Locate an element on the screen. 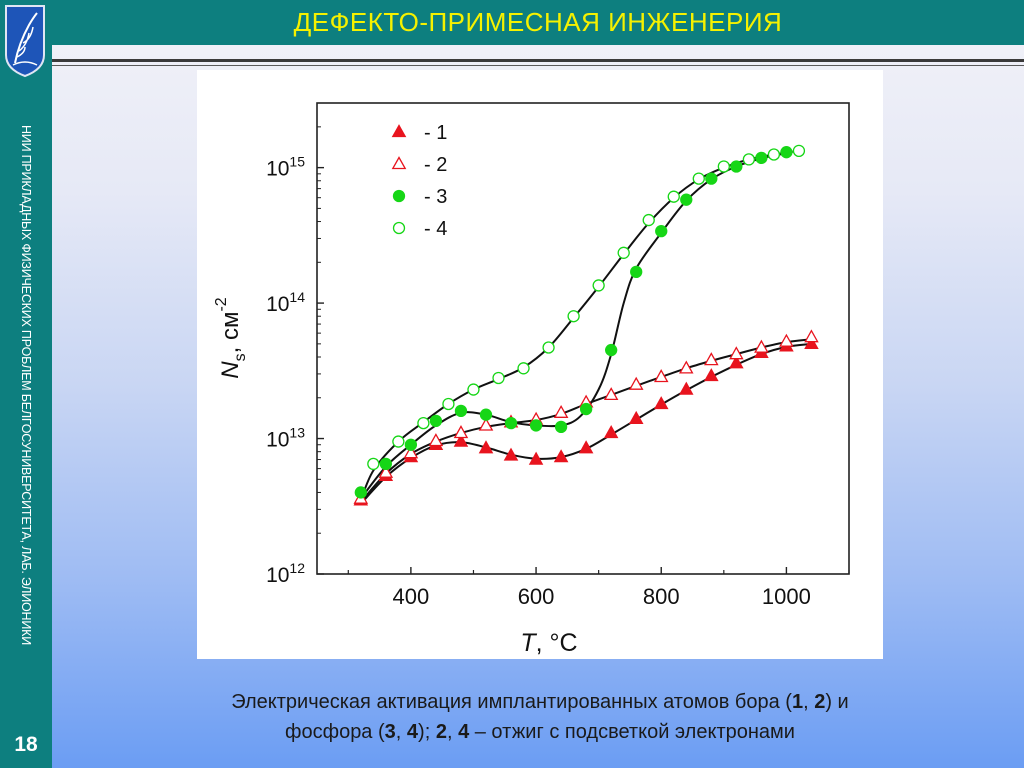  university-crest-icon is located at coordinates (25, 41).